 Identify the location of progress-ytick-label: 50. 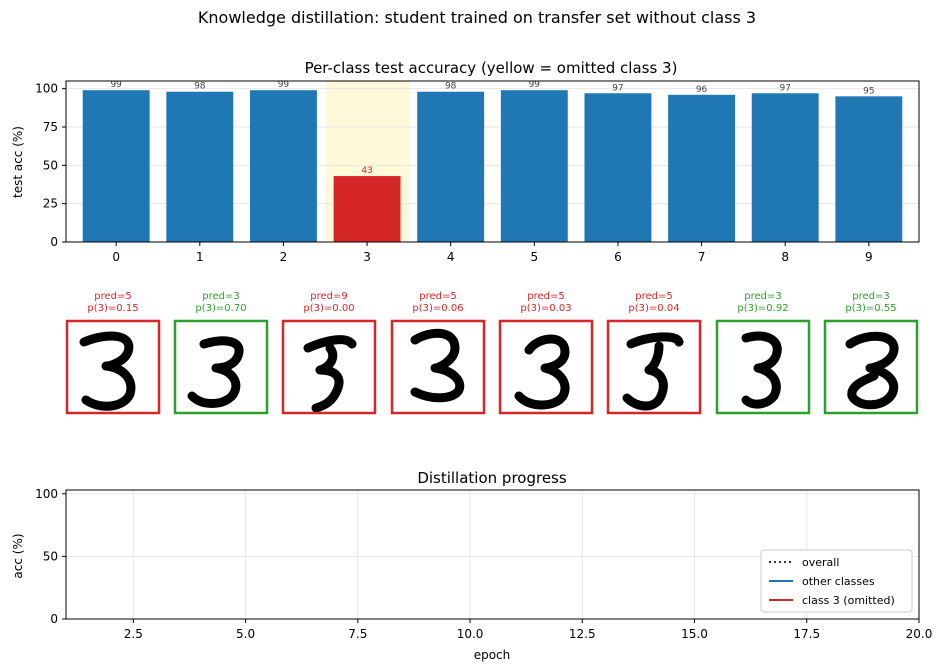
(50, 556).